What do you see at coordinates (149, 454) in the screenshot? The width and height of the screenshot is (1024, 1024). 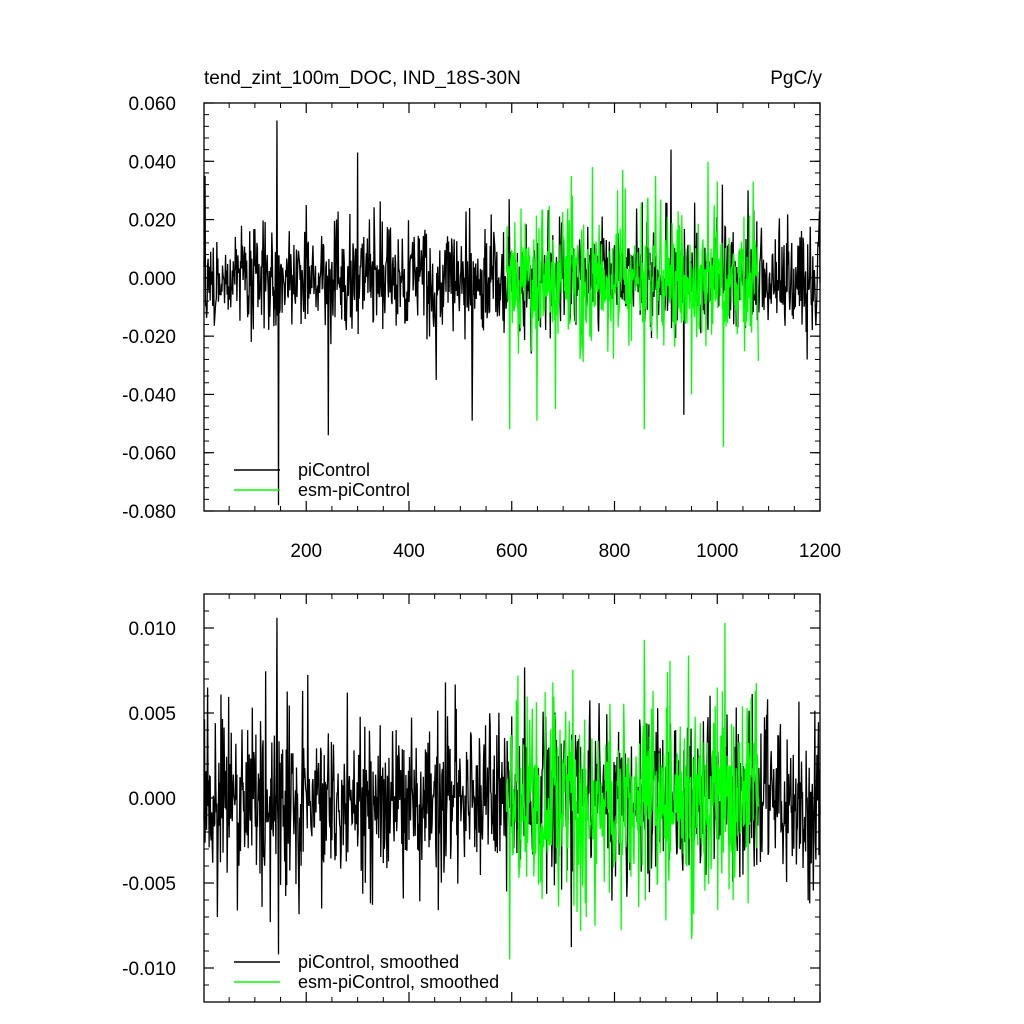 I see `y-tick-label: -0.060` at bounding box center [149, 454].